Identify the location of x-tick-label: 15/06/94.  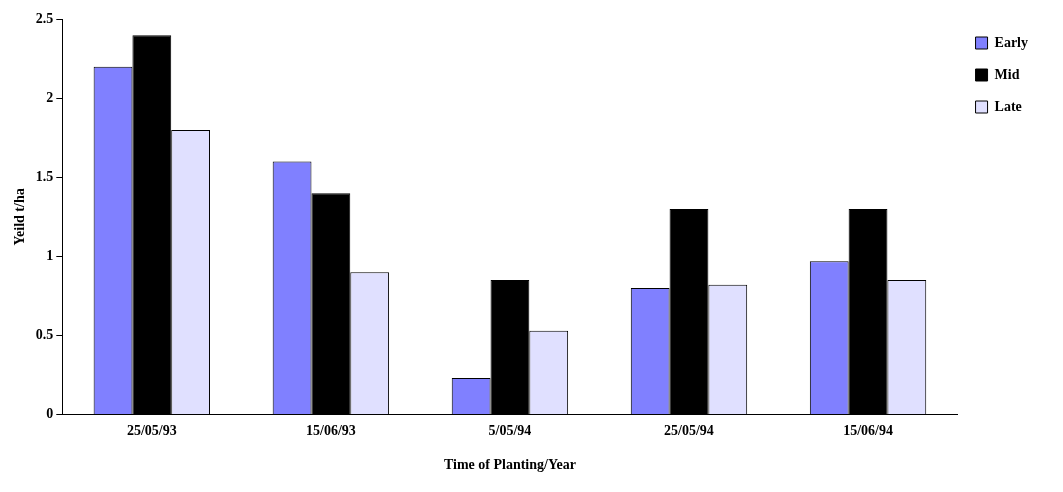
(868, 431).